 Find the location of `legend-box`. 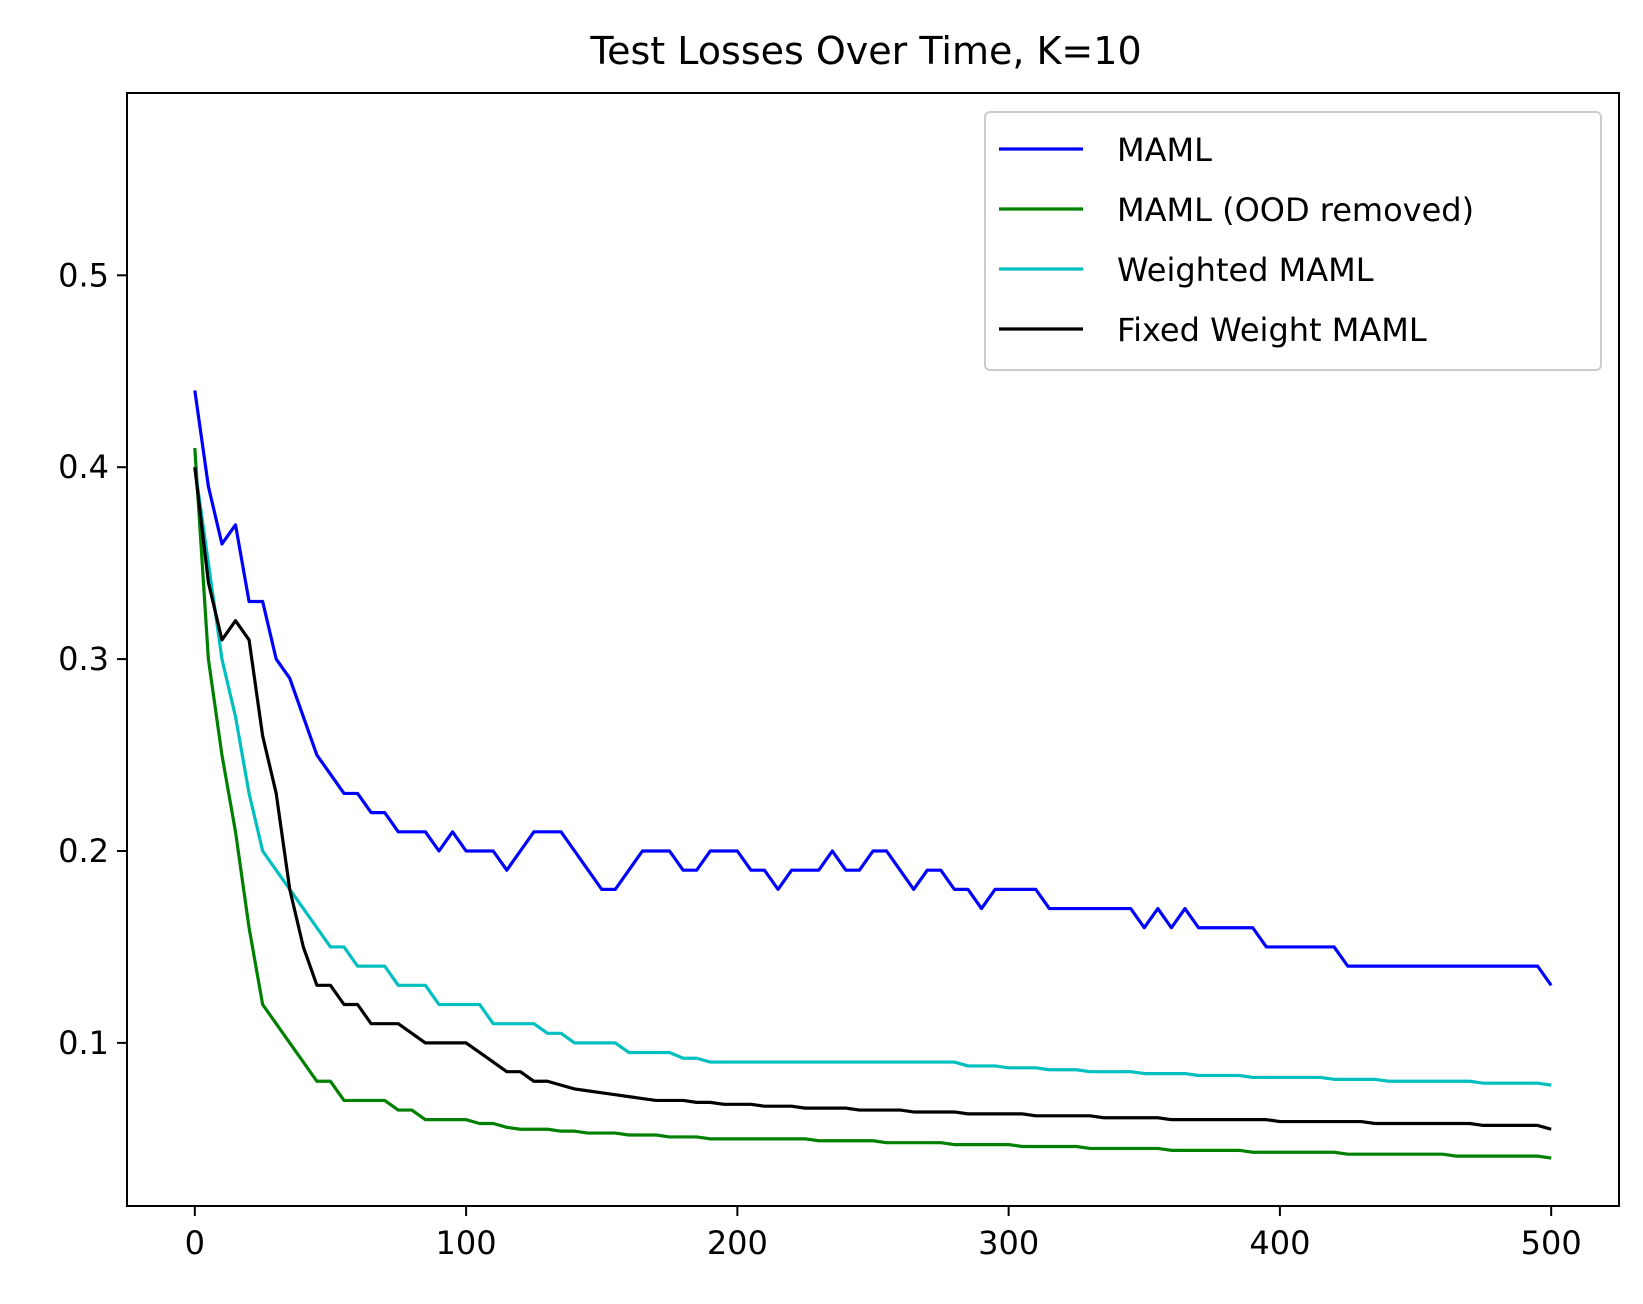

legend-box is located at coordinates (1293, 241).